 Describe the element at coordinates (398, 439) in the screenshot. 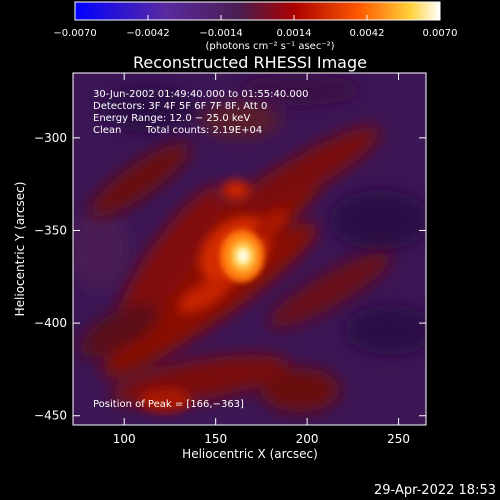

I see `x-tick-label: 250` at that location.